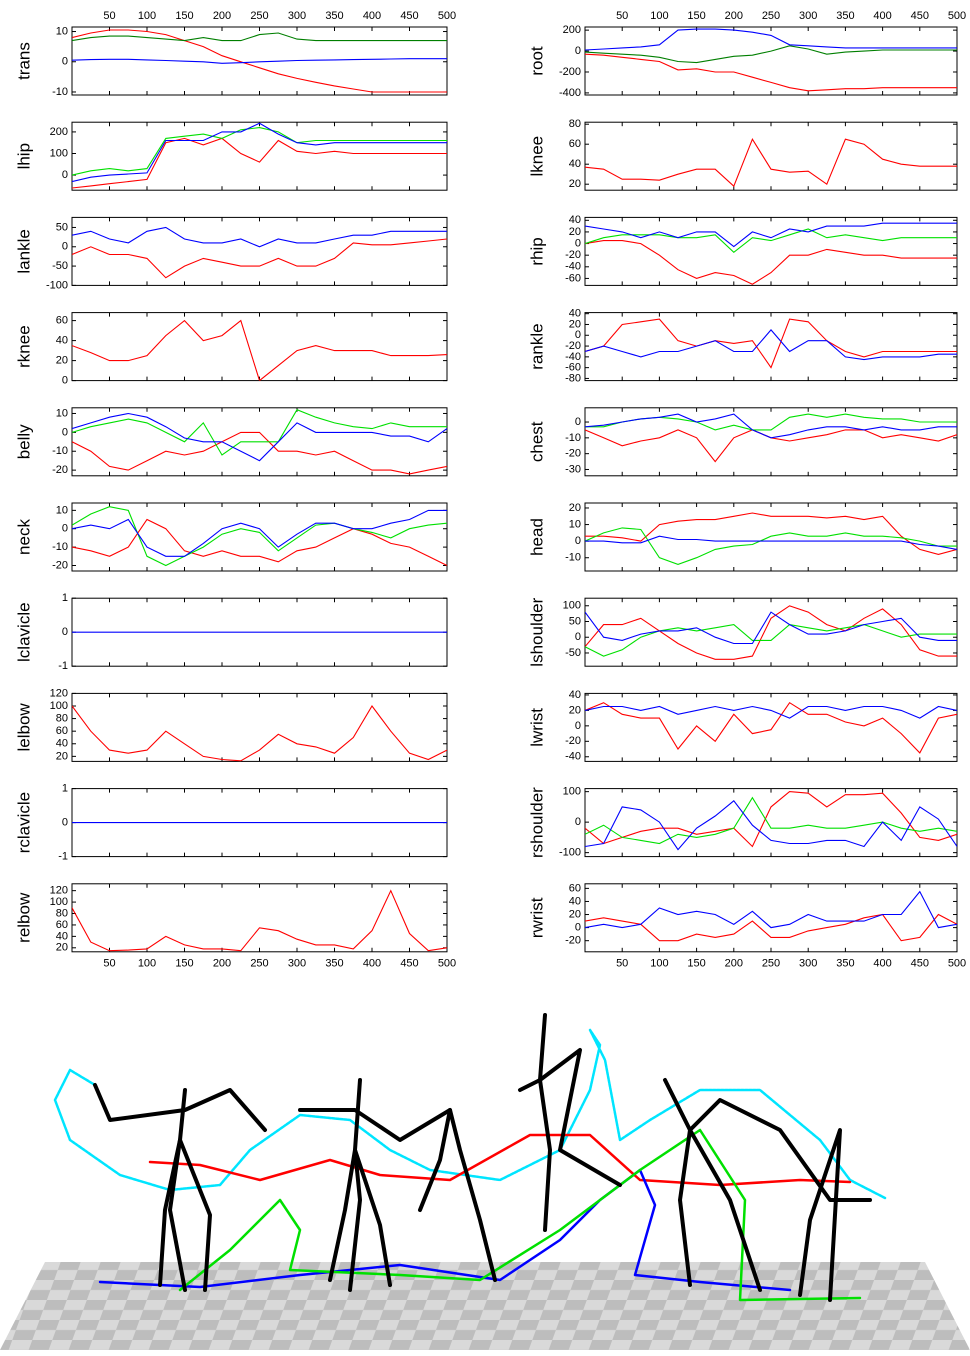 The height and width of the screenshot is (1356, 970). Describe the element at coordinates (65, 598) in the screenshot. I see `y-tick-label: 1` at that location.